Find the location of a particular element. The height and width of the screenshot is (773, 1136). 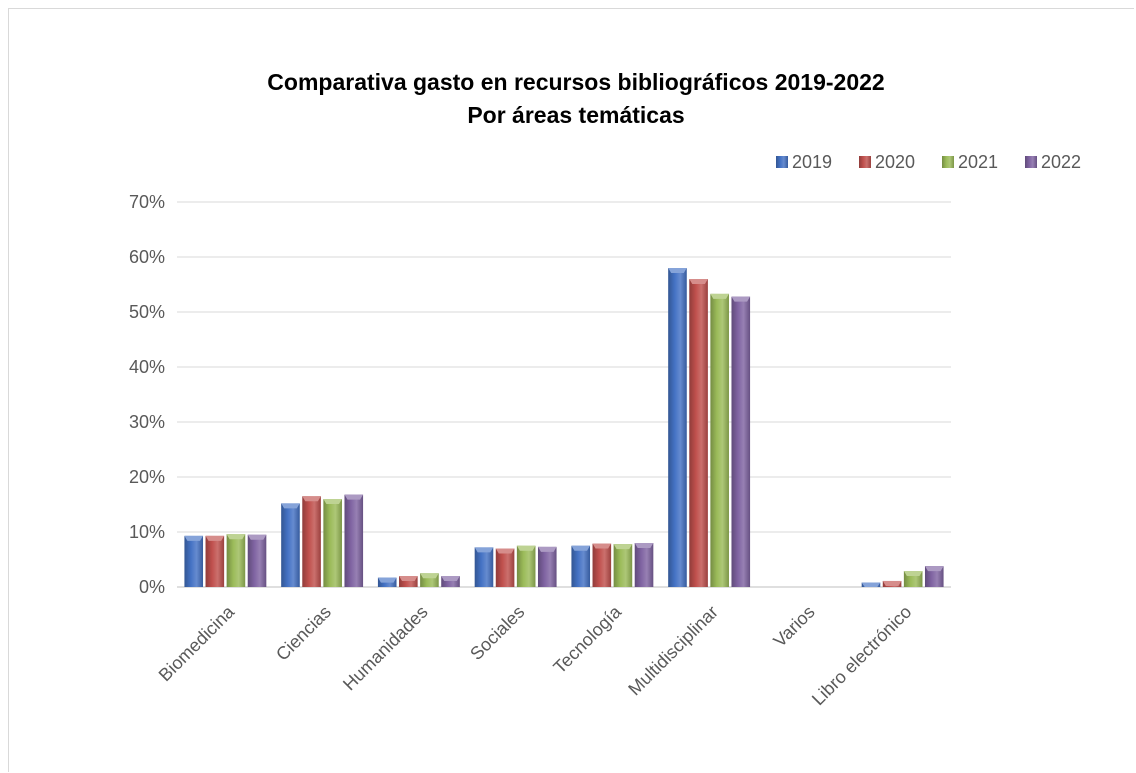

y-tick-label: 20% is located at coordinates (147, 477).